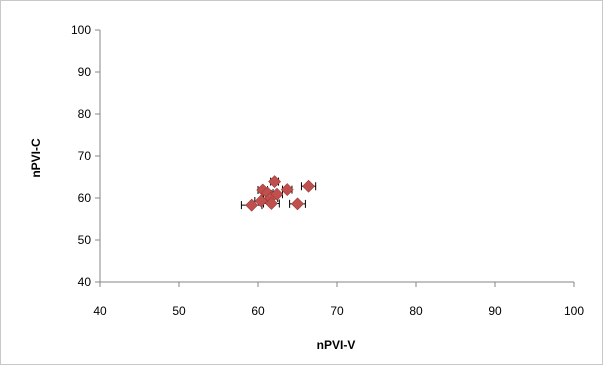 Image resolution: width=603 pixels, height=365 pixels. I want to click on x-tick-labels: 40 50 60 70 80 90 100, so click(338, 300).